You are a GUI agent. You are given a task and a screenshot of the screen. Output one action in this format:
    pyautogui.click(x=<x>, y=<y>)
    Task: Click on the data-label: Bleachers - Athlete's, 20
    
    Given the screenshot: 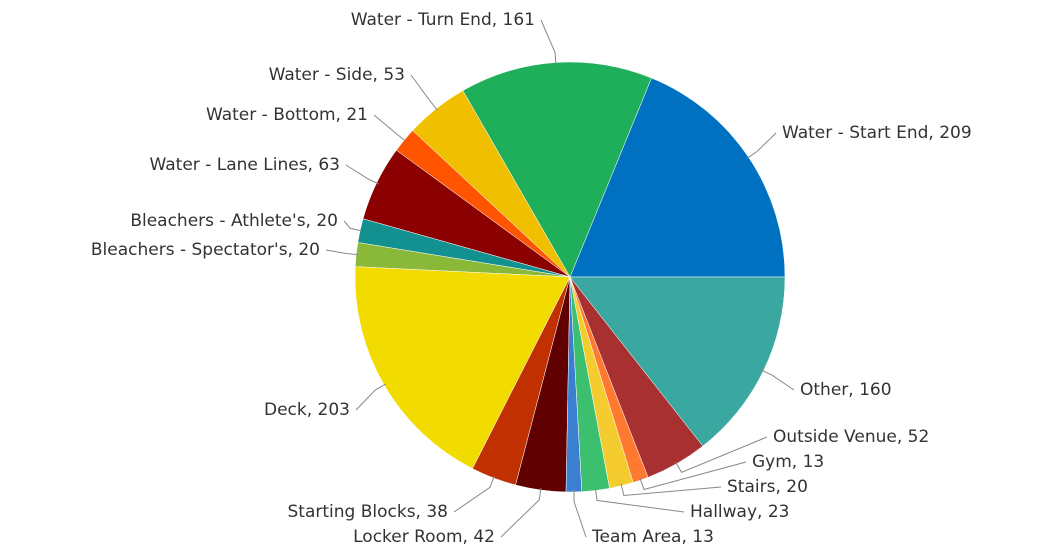 What is the action you would take?
    pyautogui.click(x=234, y=221)
    